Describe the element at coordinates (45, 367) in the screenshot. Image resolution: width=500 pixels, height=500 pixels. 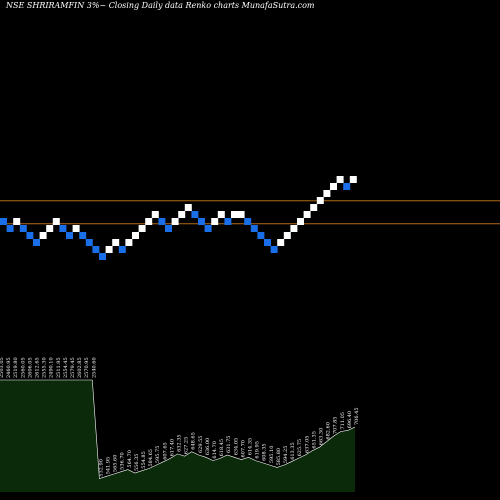
I see `volume-price-label: 2555.30` at that location.